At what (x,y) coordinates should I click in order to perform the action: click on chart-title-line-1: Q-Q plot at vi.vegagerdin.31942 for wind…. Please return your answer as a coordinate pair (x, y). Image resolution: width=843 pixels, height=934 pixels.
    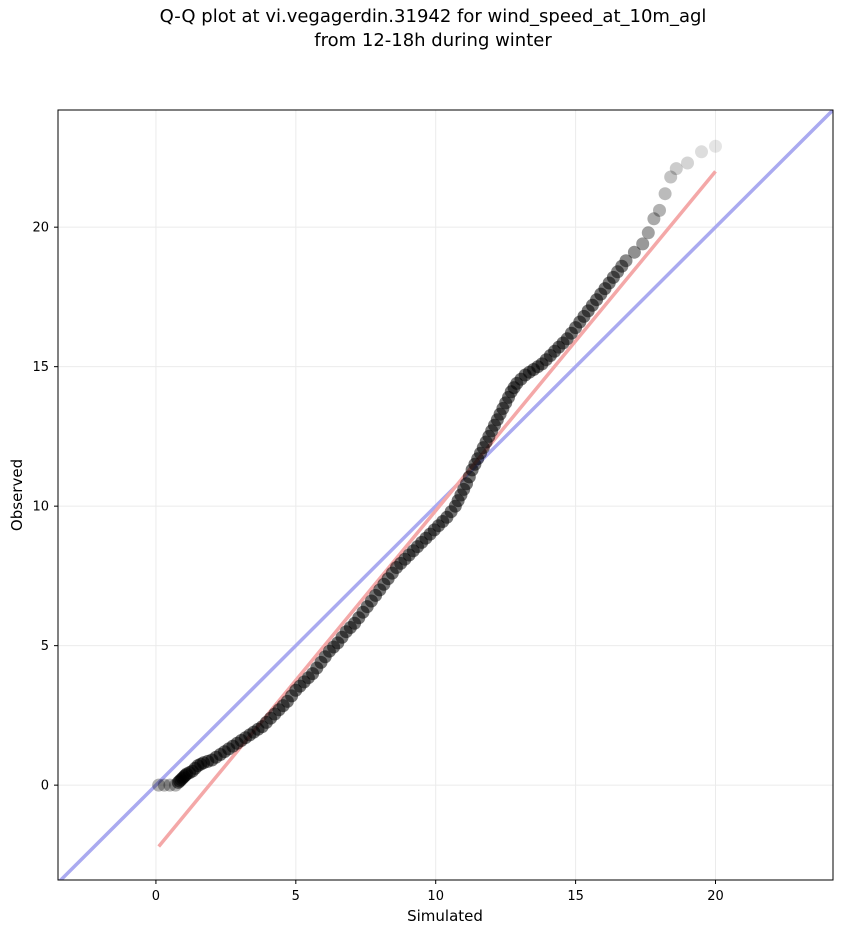
    Looking at the image, I should click on (433, 16).